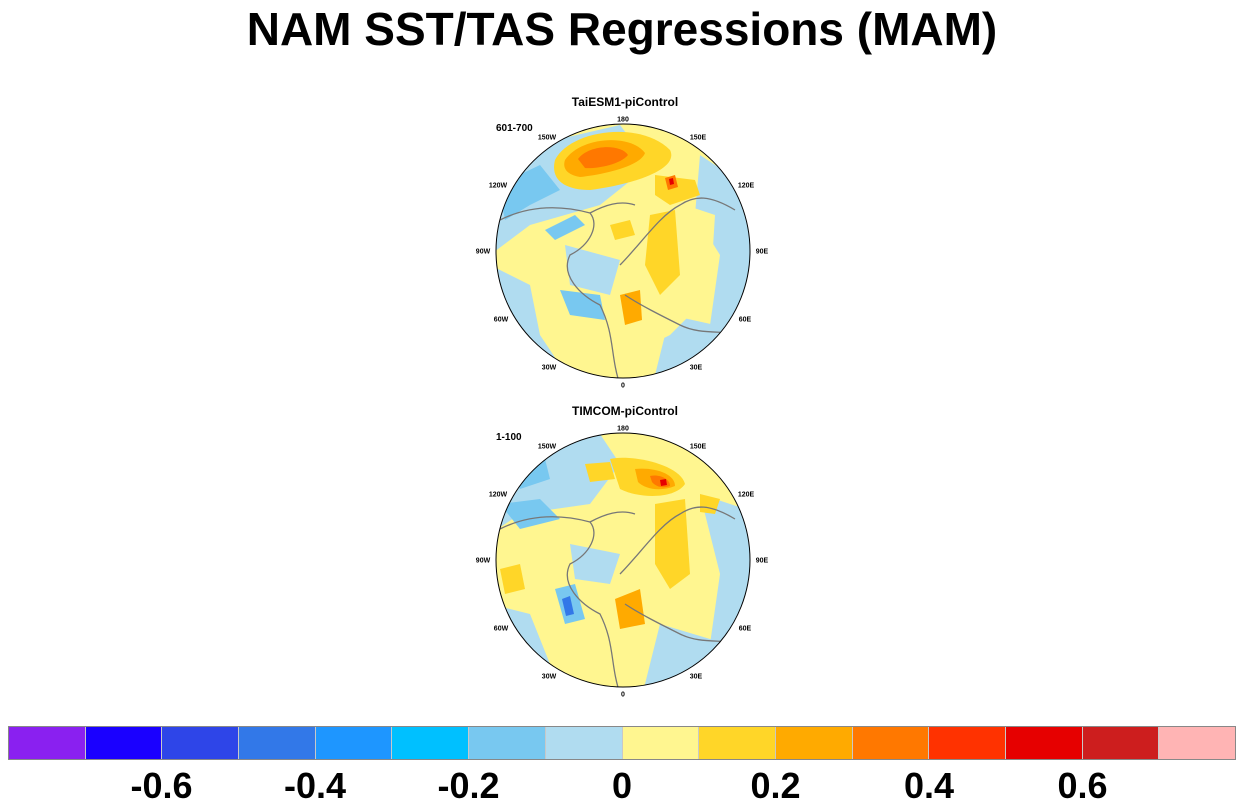 Image resolution: width=1244 pixels, height=807 pixels. Describe the element at coordinates (625, 102) in the screenshot. I see `panel-title: TaiESM1-piControl` at that location.